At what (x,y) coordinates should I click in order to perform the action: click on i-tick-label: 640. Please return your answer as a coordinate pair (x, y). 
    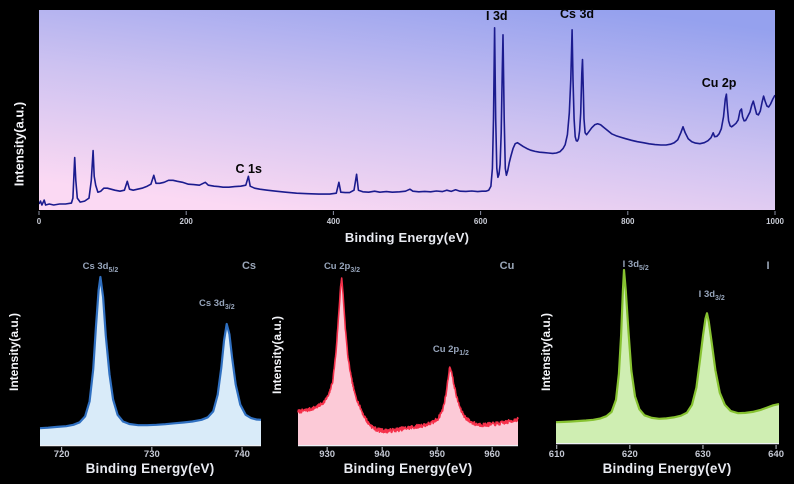
    Looking at the image, I should click on (776, 454).